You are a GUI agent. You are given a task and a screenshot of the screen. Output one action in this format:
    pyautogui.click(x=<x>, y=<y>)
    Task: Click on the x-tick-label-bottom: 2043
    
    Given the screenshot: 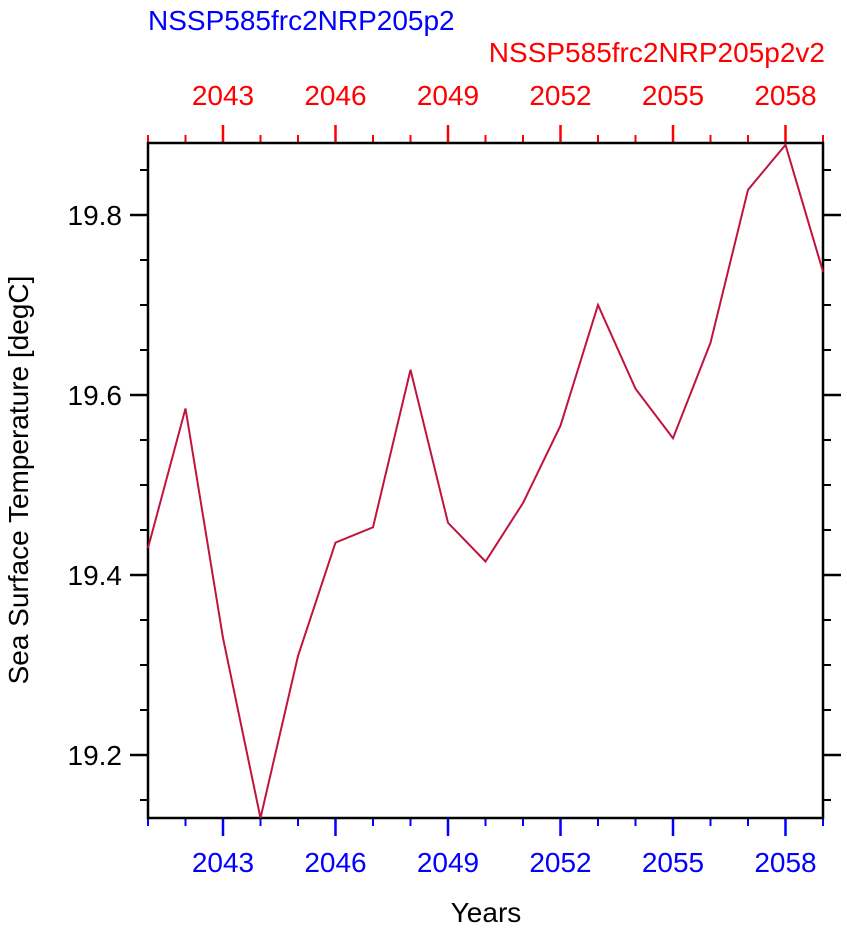 What is the action you would take?
    pyautogui.click(x=223, y=862)
    